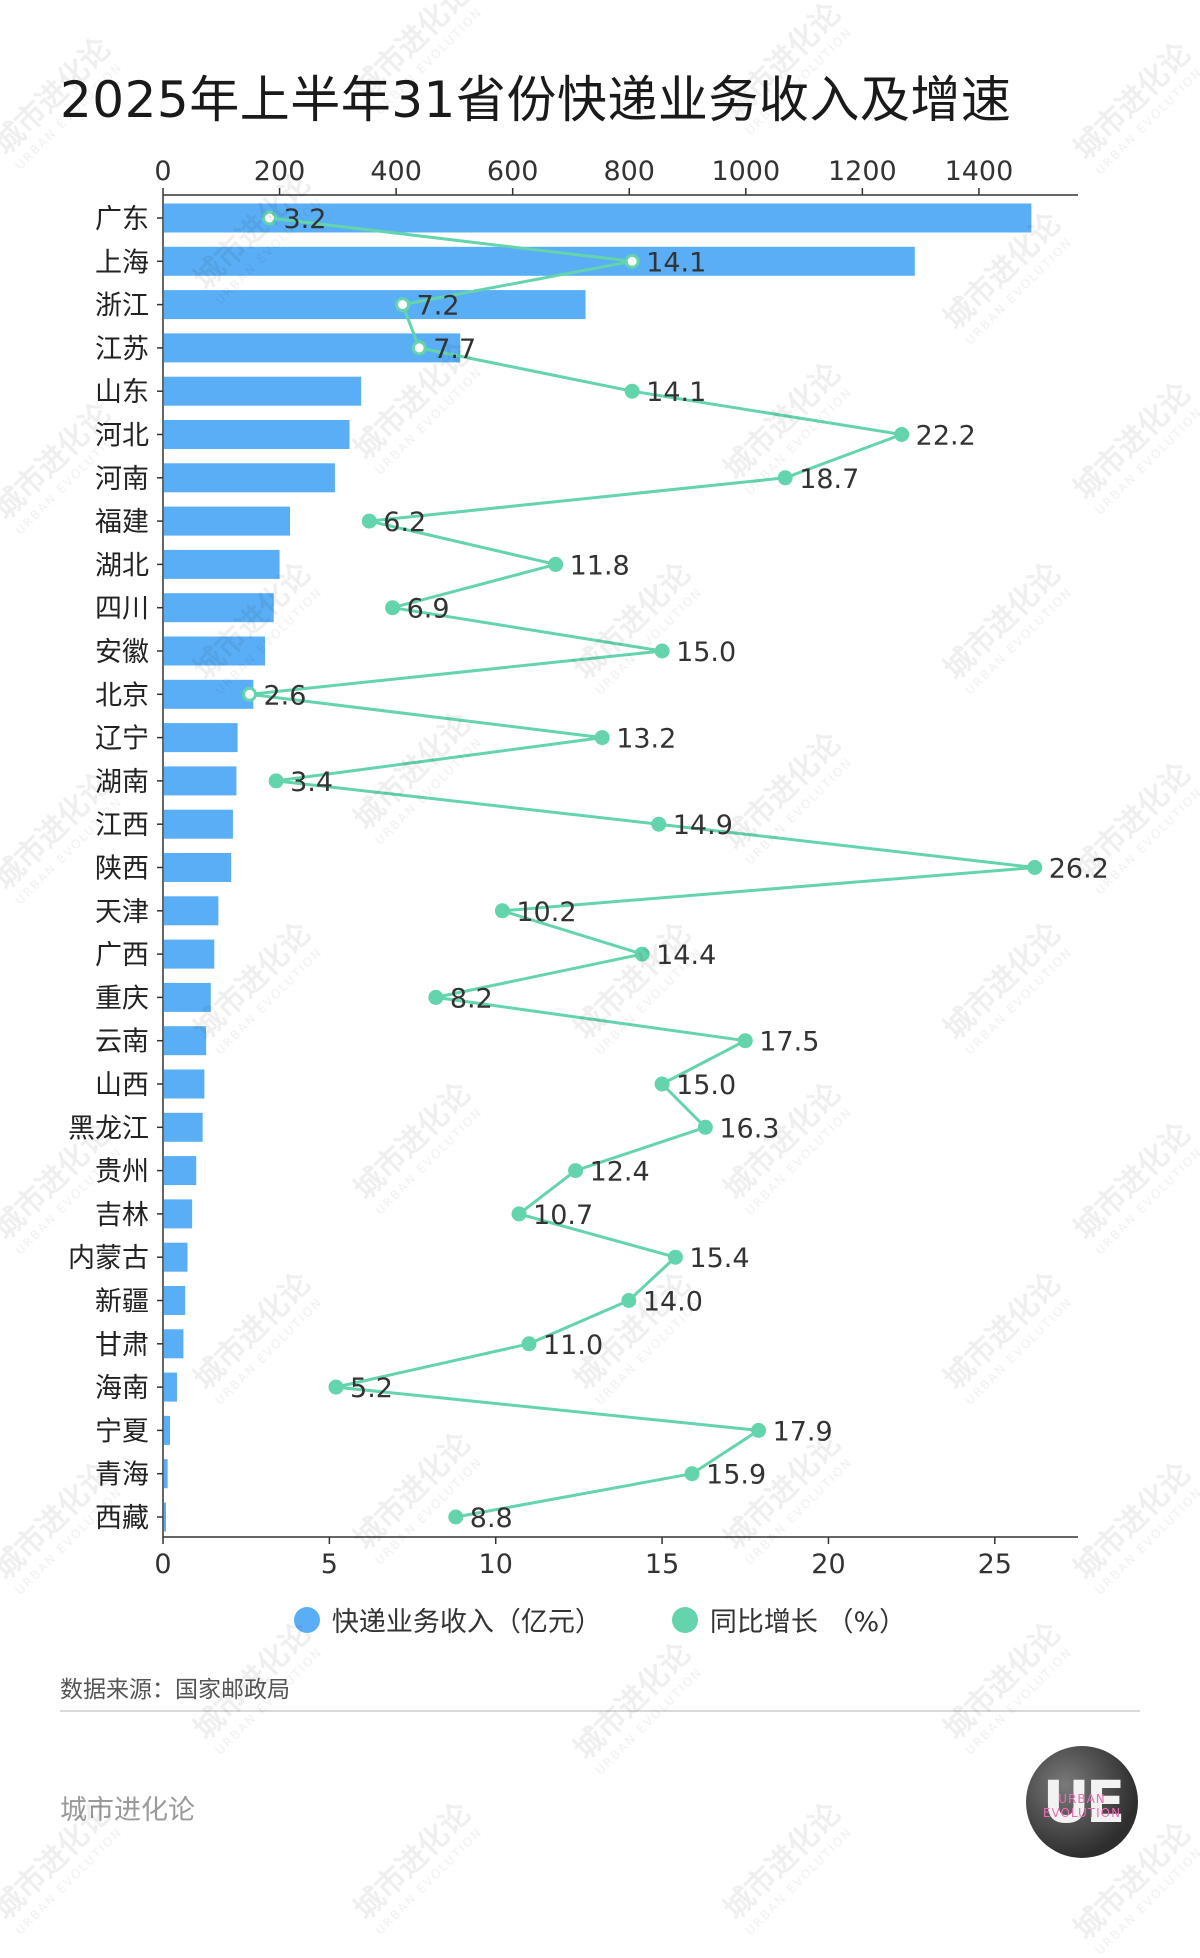 The image size is (1200, 1958). Describe the element at coordinates (995, 1564) in the screenshot. I see `bottom-axis-tick-label: 25` at that location.